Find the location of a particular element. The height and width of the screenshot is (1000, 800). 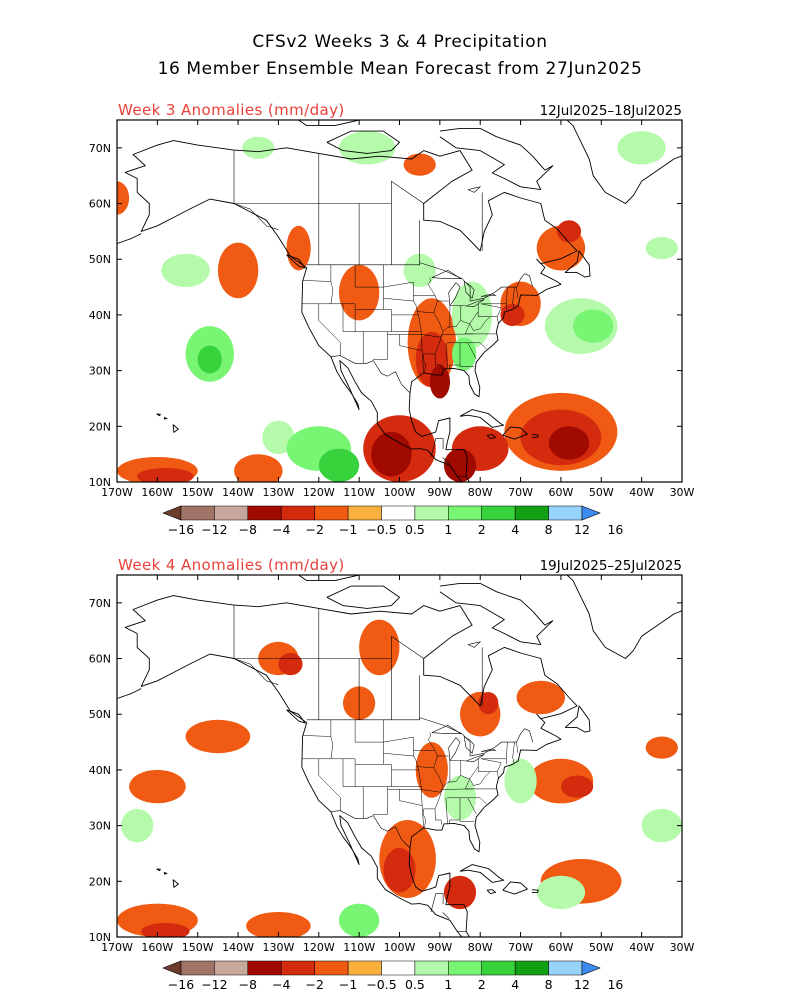

lon-label: 150W is located at coordinates (198, 492).